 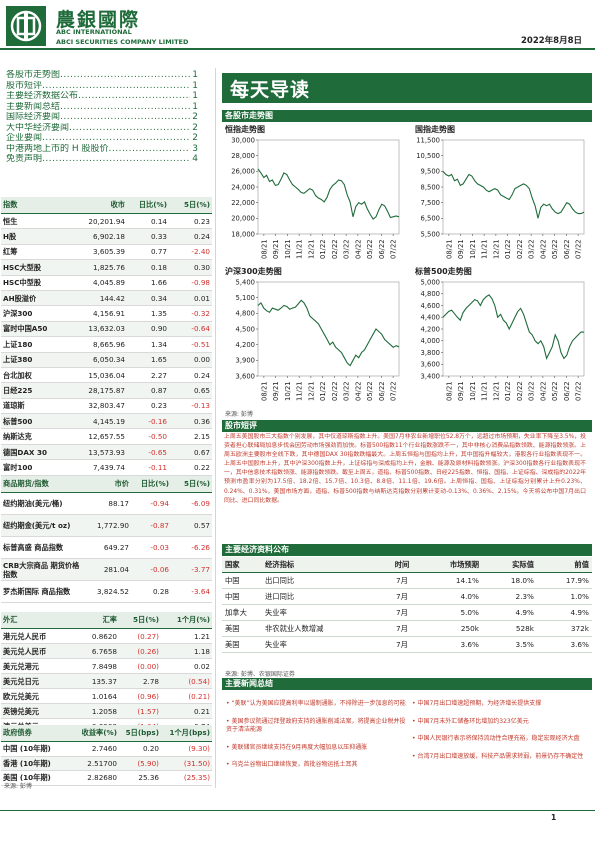 I want to click on y-tick-label: 4,400, so click(x=430, y=318).